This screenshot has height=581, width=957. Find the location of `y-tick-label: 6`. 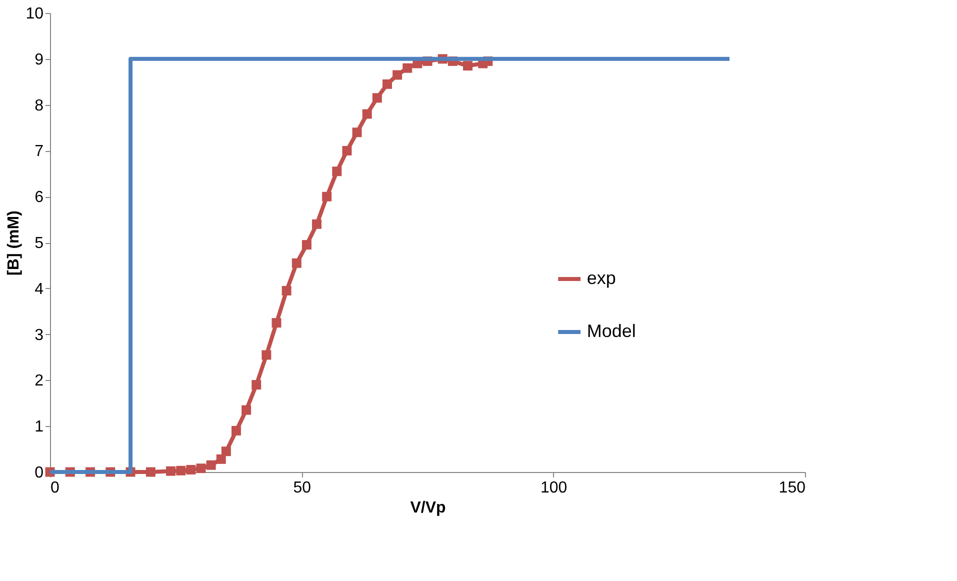

y-tick-label: 6 is located at coordinates (39, 197).